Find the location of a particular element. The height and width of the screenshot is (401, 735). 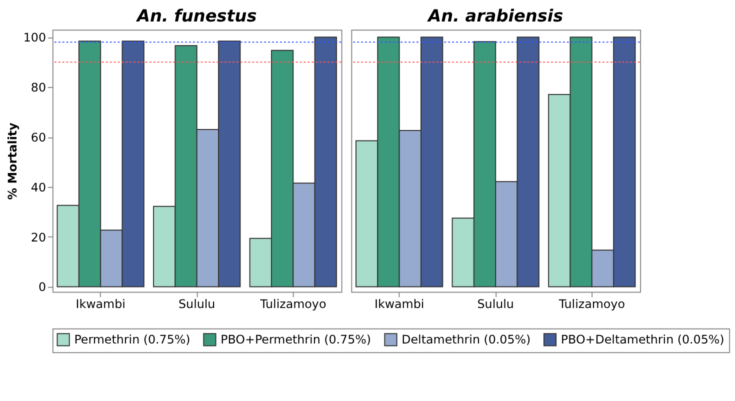

y-tick-label: 80 is located at coordinates (38, 87).